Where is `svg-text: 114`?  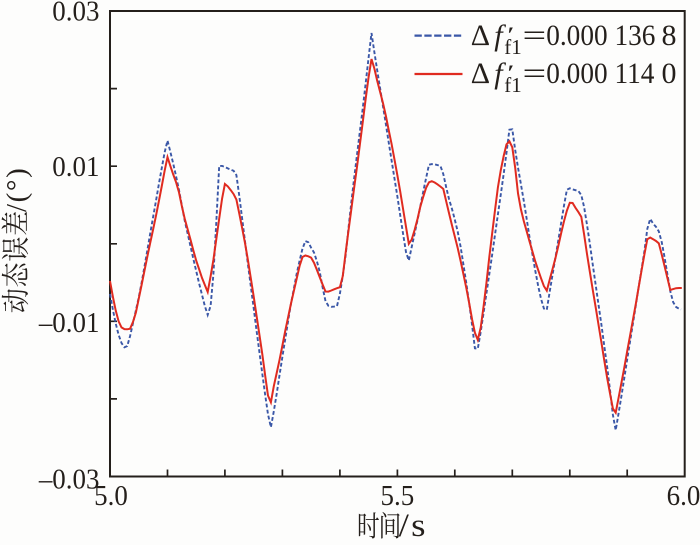
svg-text: 114 is located at coordinates (635, 73).